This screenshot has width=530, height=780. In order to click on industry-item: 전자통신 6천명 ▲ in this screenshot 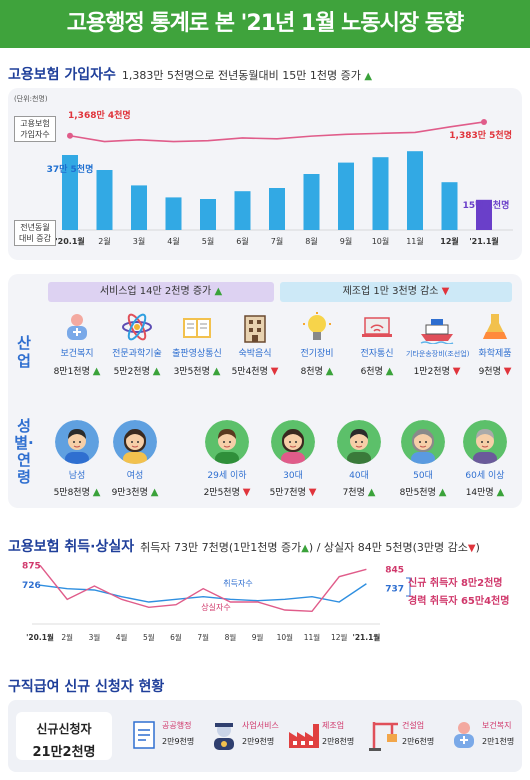, I will do `click(377, 343)`.